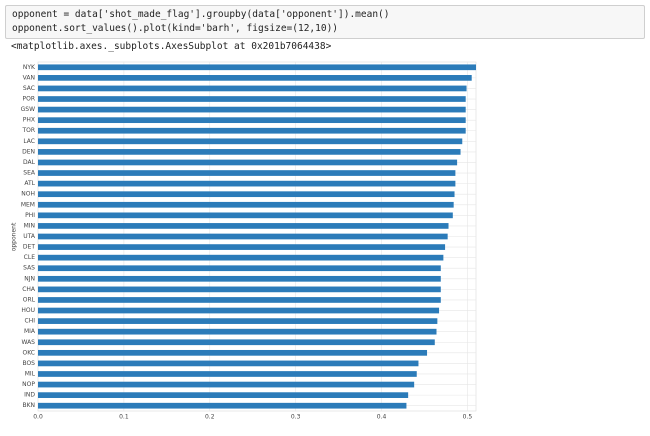 The width and height of the screenshot is (650, 436). What do you see at coordinates (29, 173) in the screenshot?
I see `y-tick-label: SEA` at bounding box center [29, 173].